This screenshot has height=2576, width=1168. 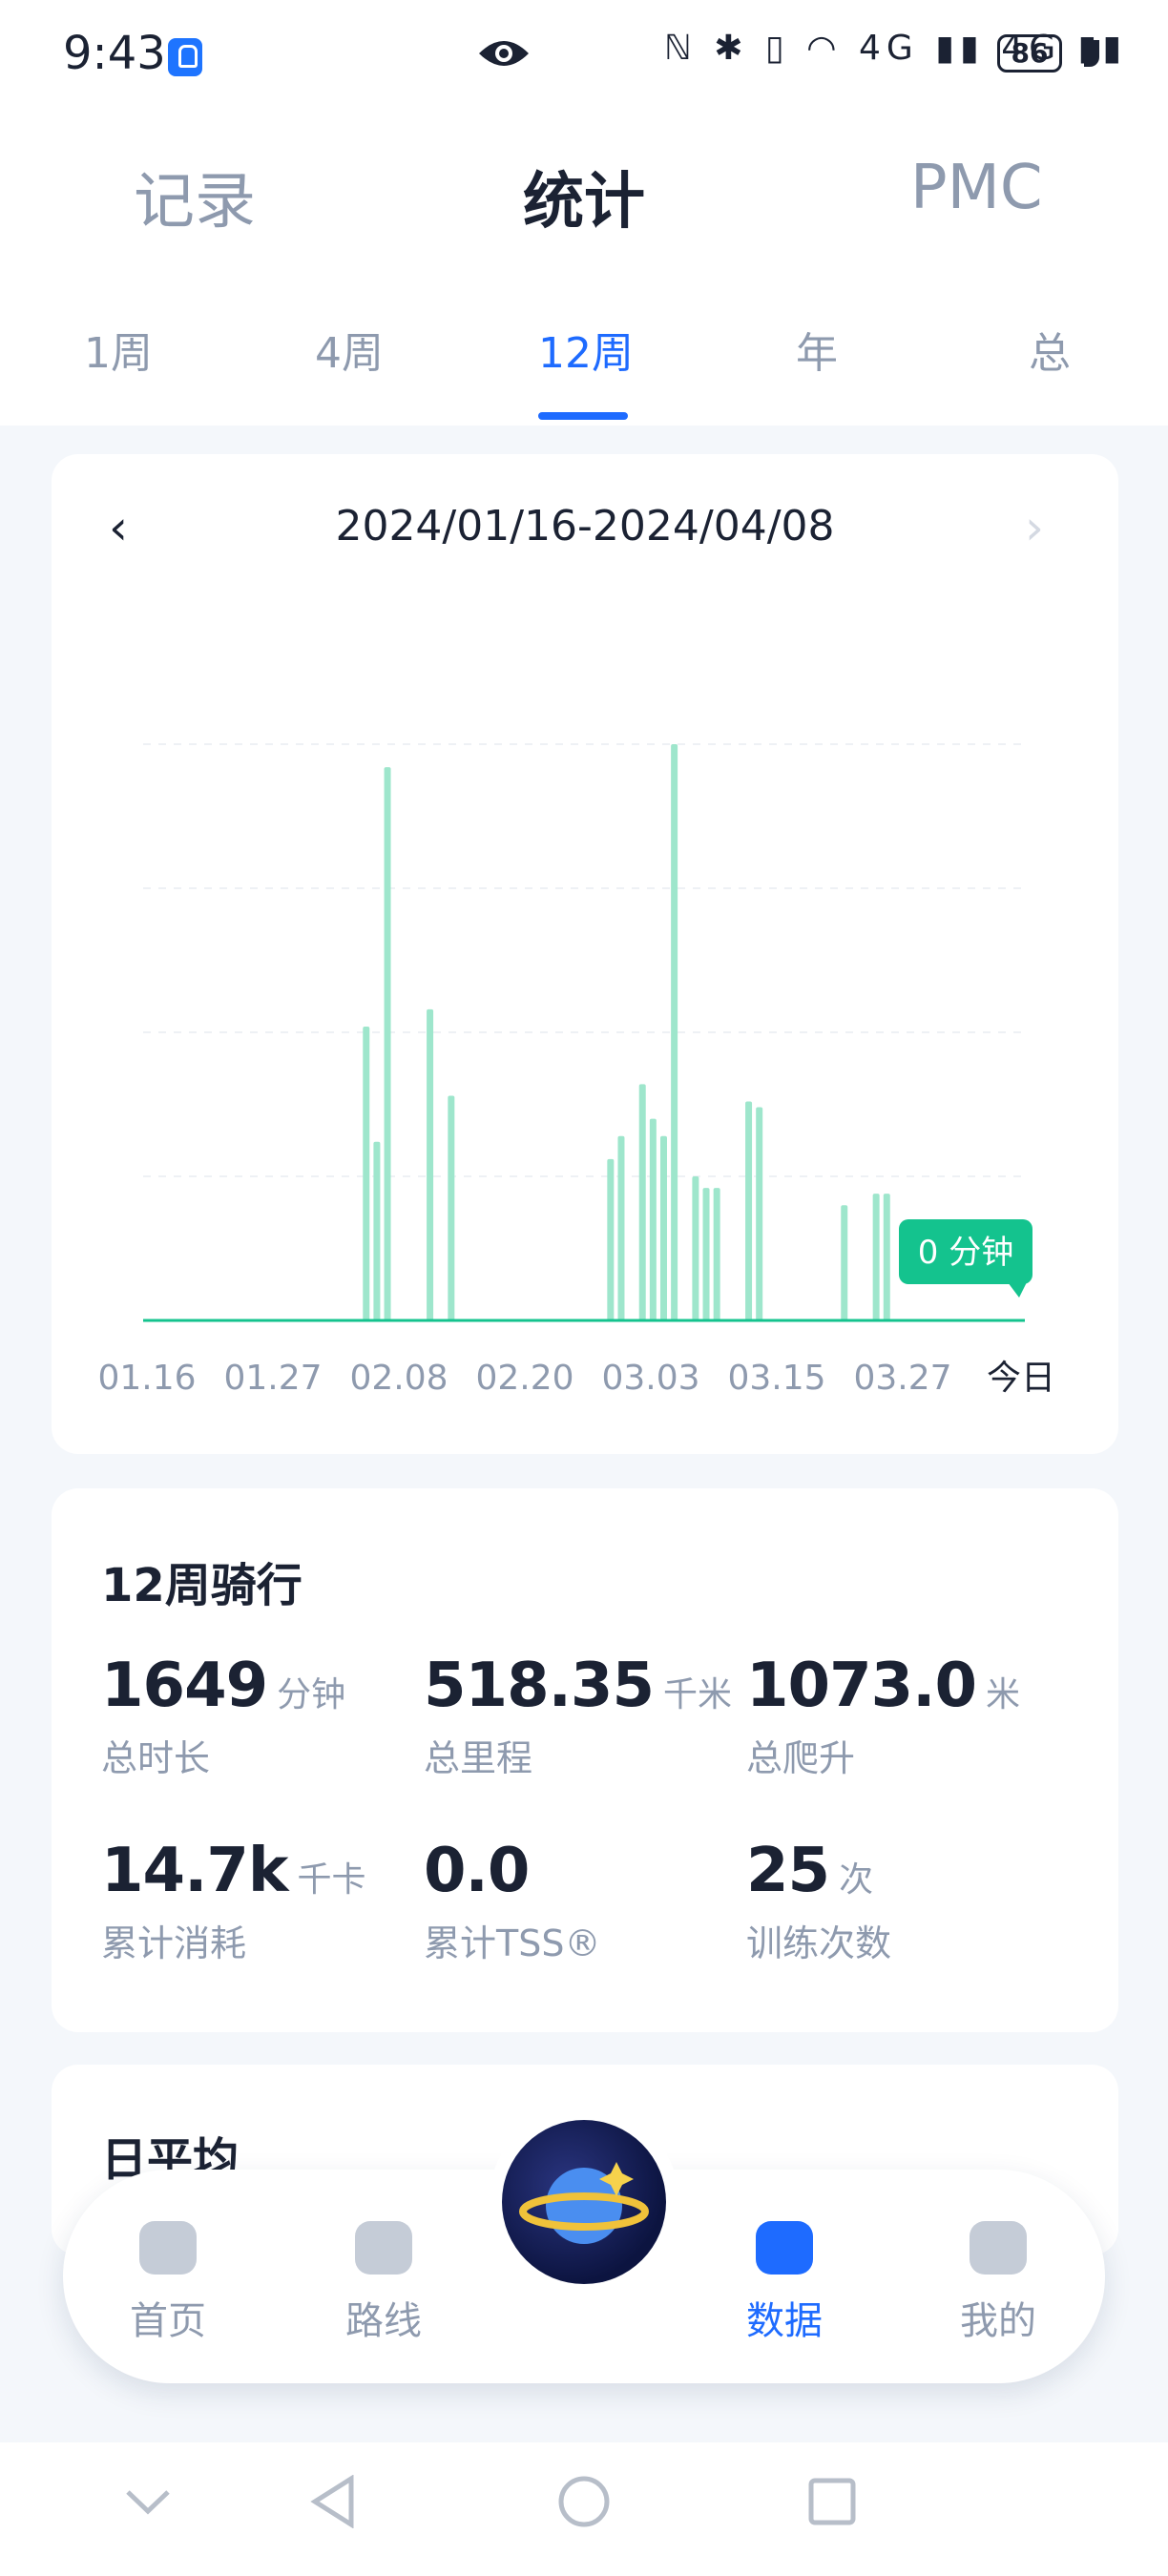 I want to click on stat-value: 0.0, so click(x=477, y=1871).